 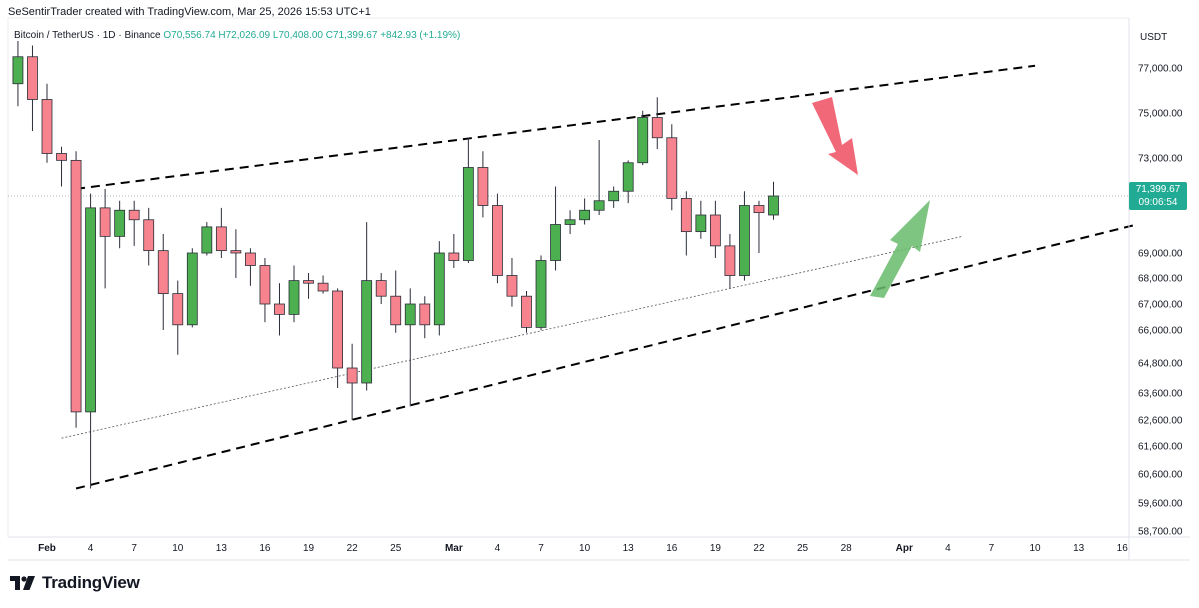 What do you see at coordinates (1160, 364) in the screenshot?
I see `y-tick-label: 64,800.00` at bounding box center [1160, 364].